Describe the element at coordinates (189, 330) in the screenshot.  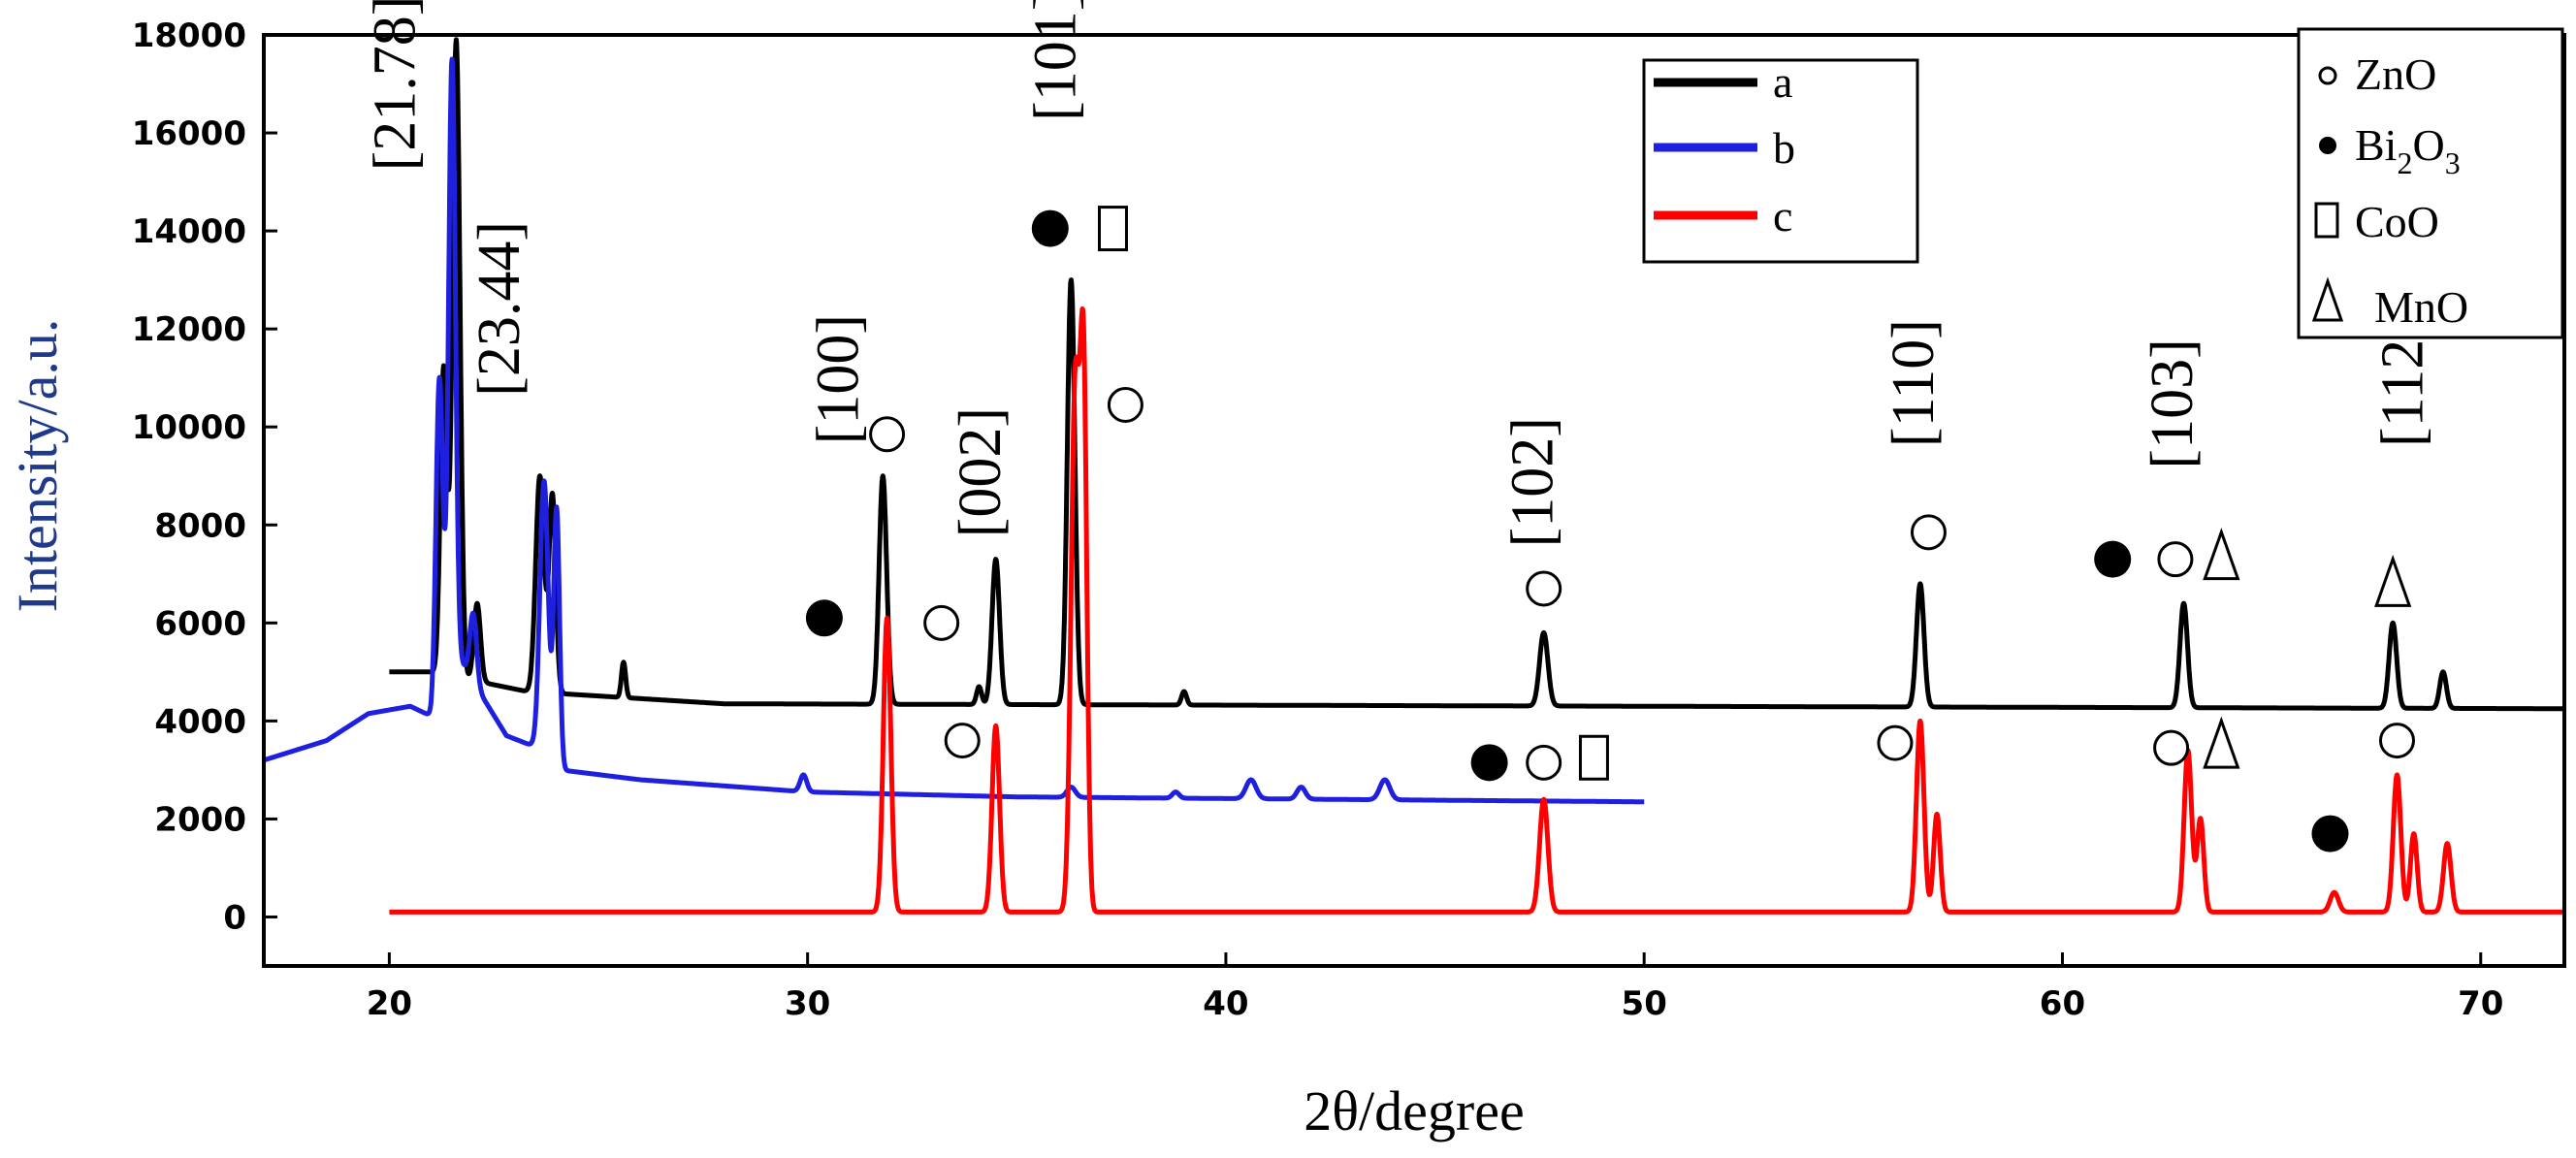
I see `y-tick-label: 12000` at that location.